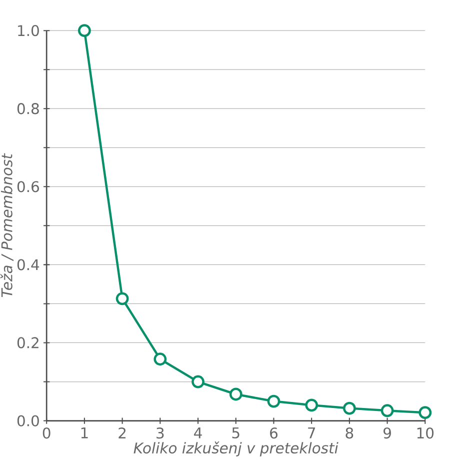  Describe the element at coordinates (274, 433) in the screenshot. I see `x-tick-label: 6` at that location.